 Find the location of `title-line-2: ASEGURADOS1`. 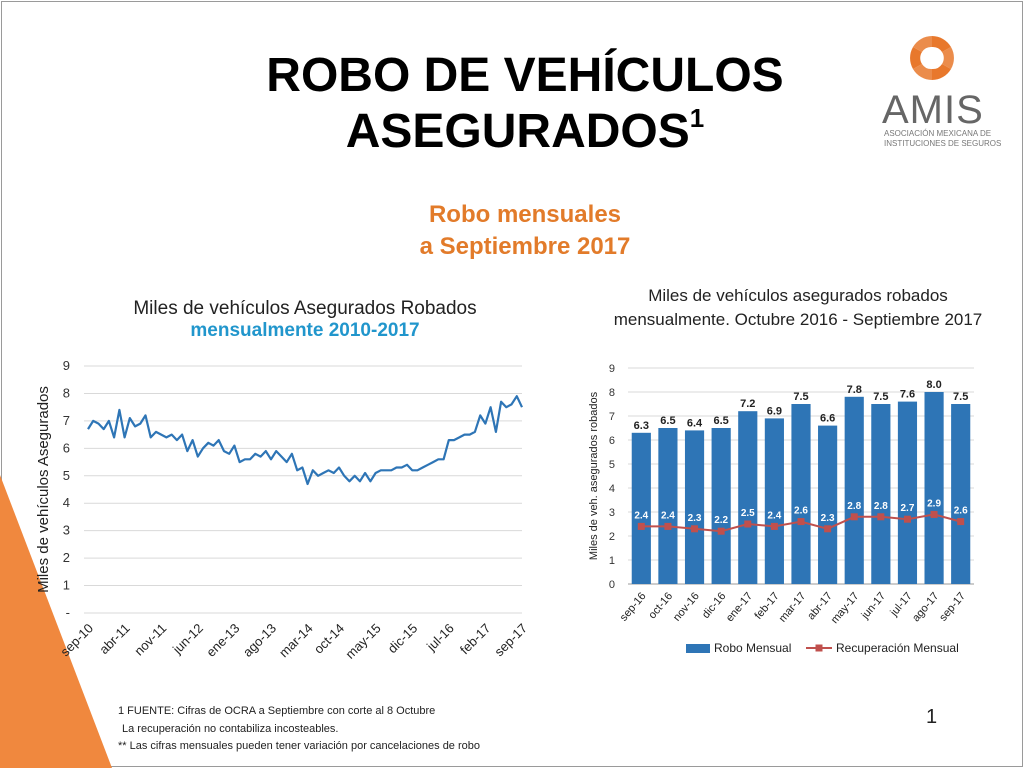

title-line-2: ASEGURADOS1 is located at coordinates (525, 130).